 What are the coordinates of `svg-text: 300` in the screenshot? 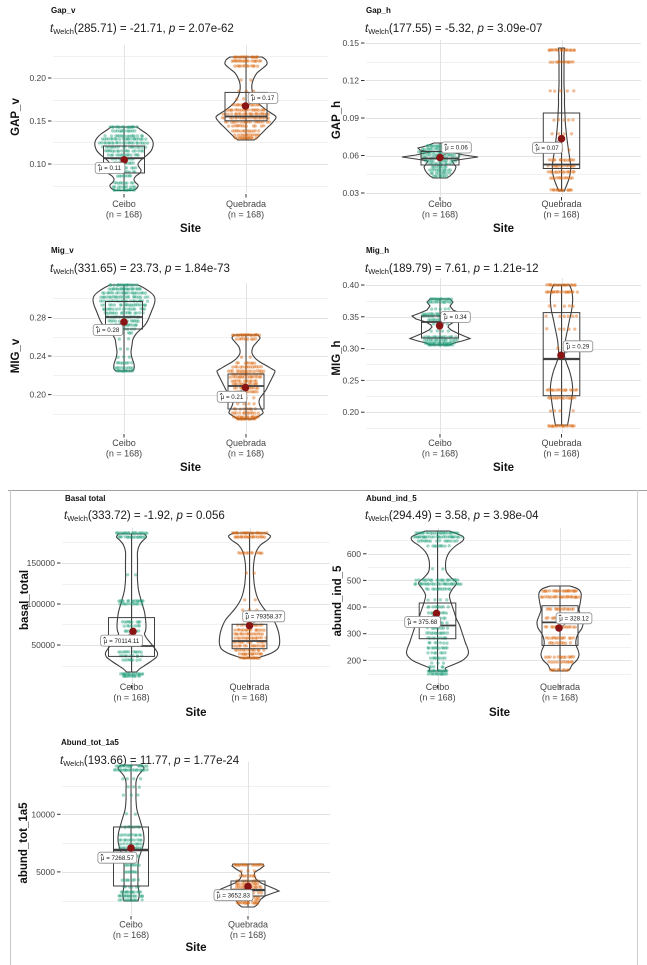 It's located at (354, 634).